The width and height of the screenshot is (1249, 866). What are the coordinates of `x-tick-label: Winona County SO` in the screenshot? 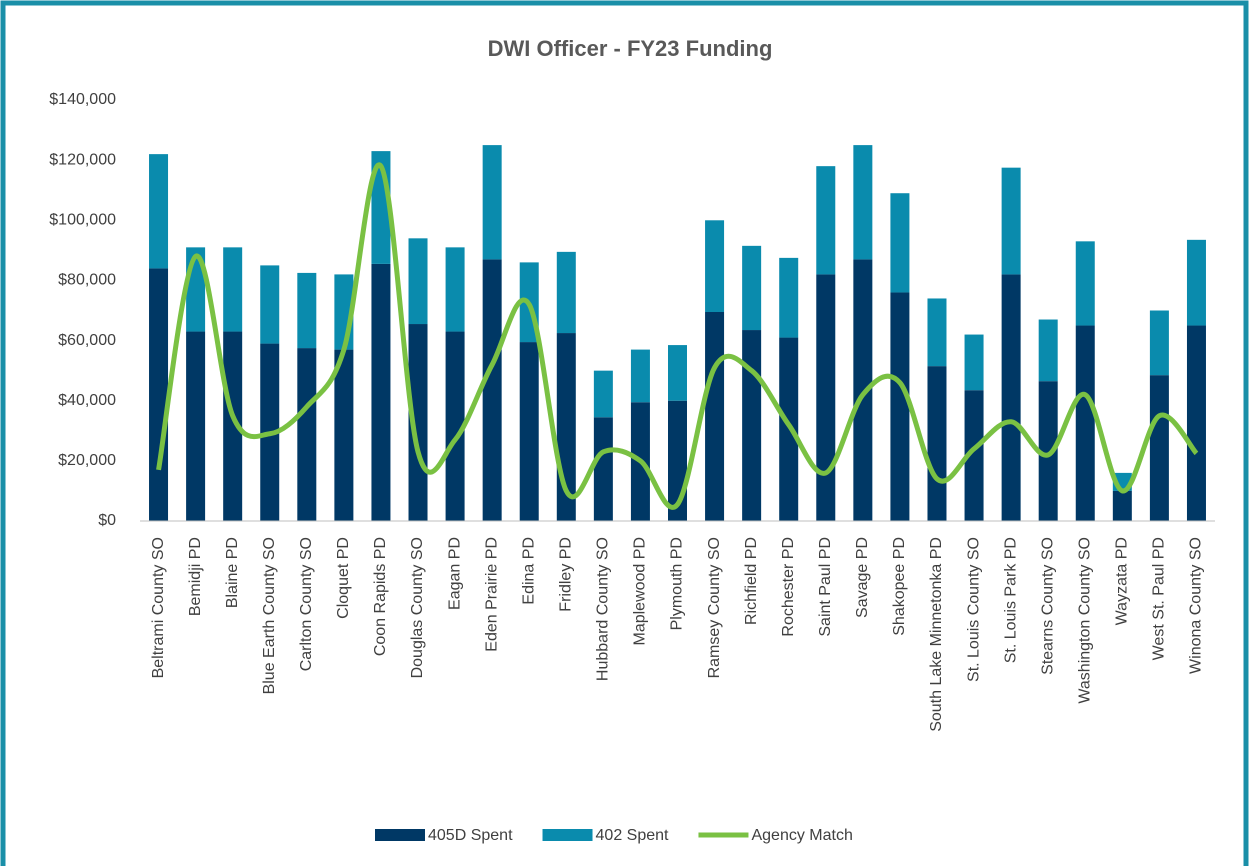 It's located at (1196, 605).